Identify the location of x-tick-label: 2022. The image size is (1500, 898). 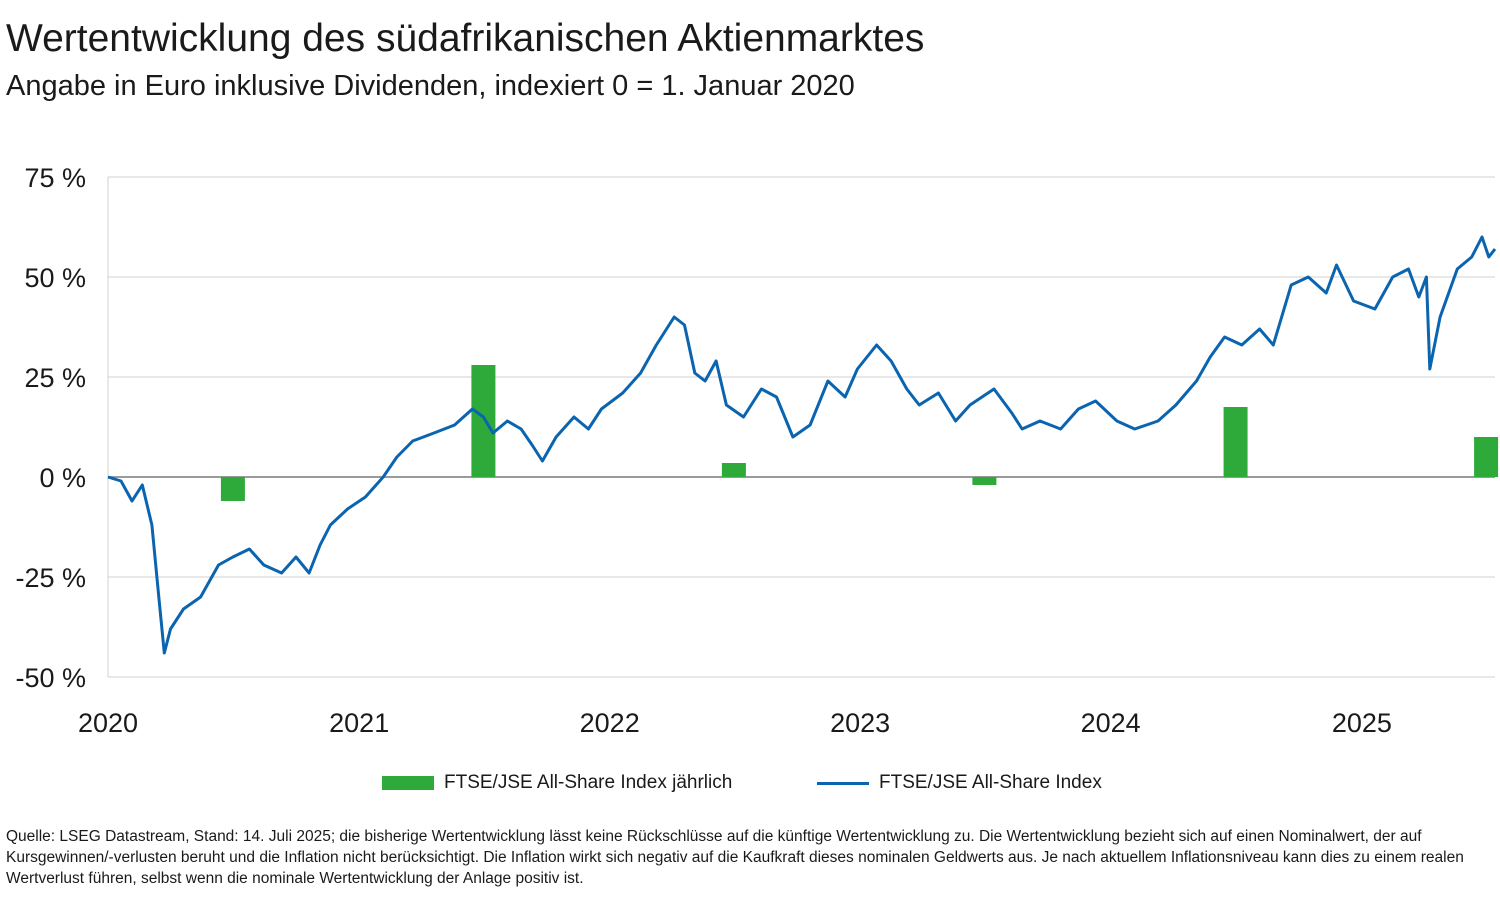
(610, 723).